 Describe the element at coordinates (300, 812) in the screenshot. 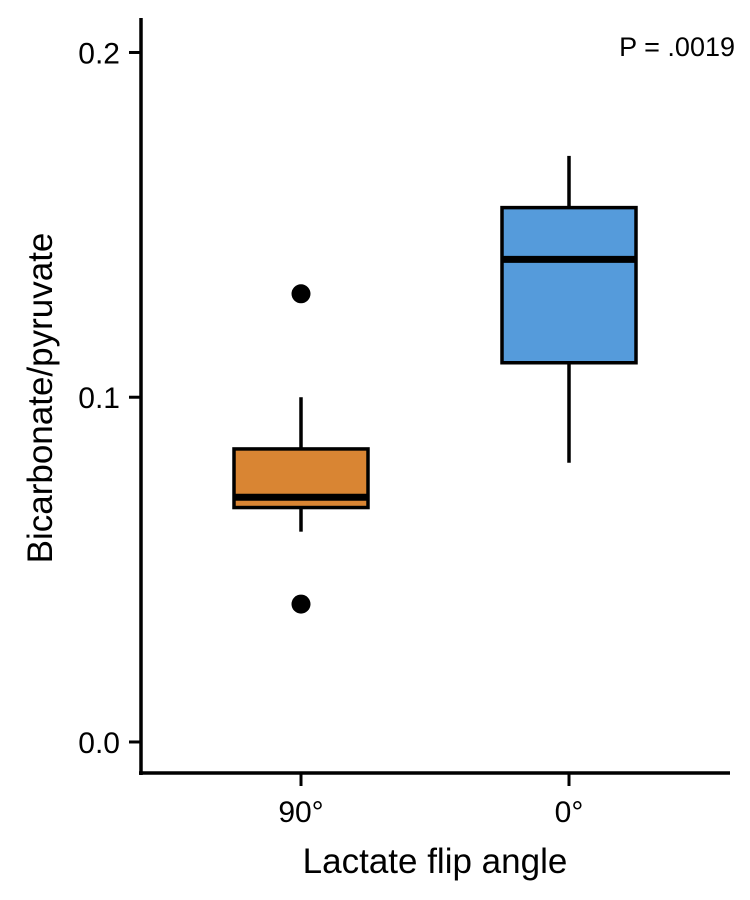

I see `x-tick-label: 90°` at that location.